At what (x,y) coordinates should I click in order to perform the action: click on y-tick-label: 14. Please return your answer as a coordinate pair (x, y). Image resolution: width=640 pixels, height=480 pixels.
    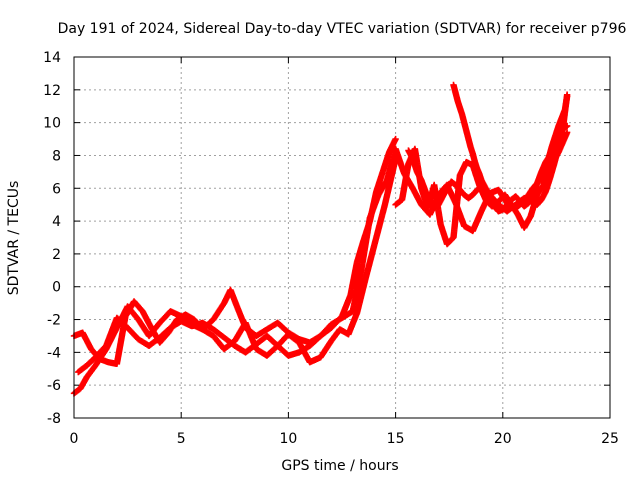
    Looking at the image, I should click on (52, 58).